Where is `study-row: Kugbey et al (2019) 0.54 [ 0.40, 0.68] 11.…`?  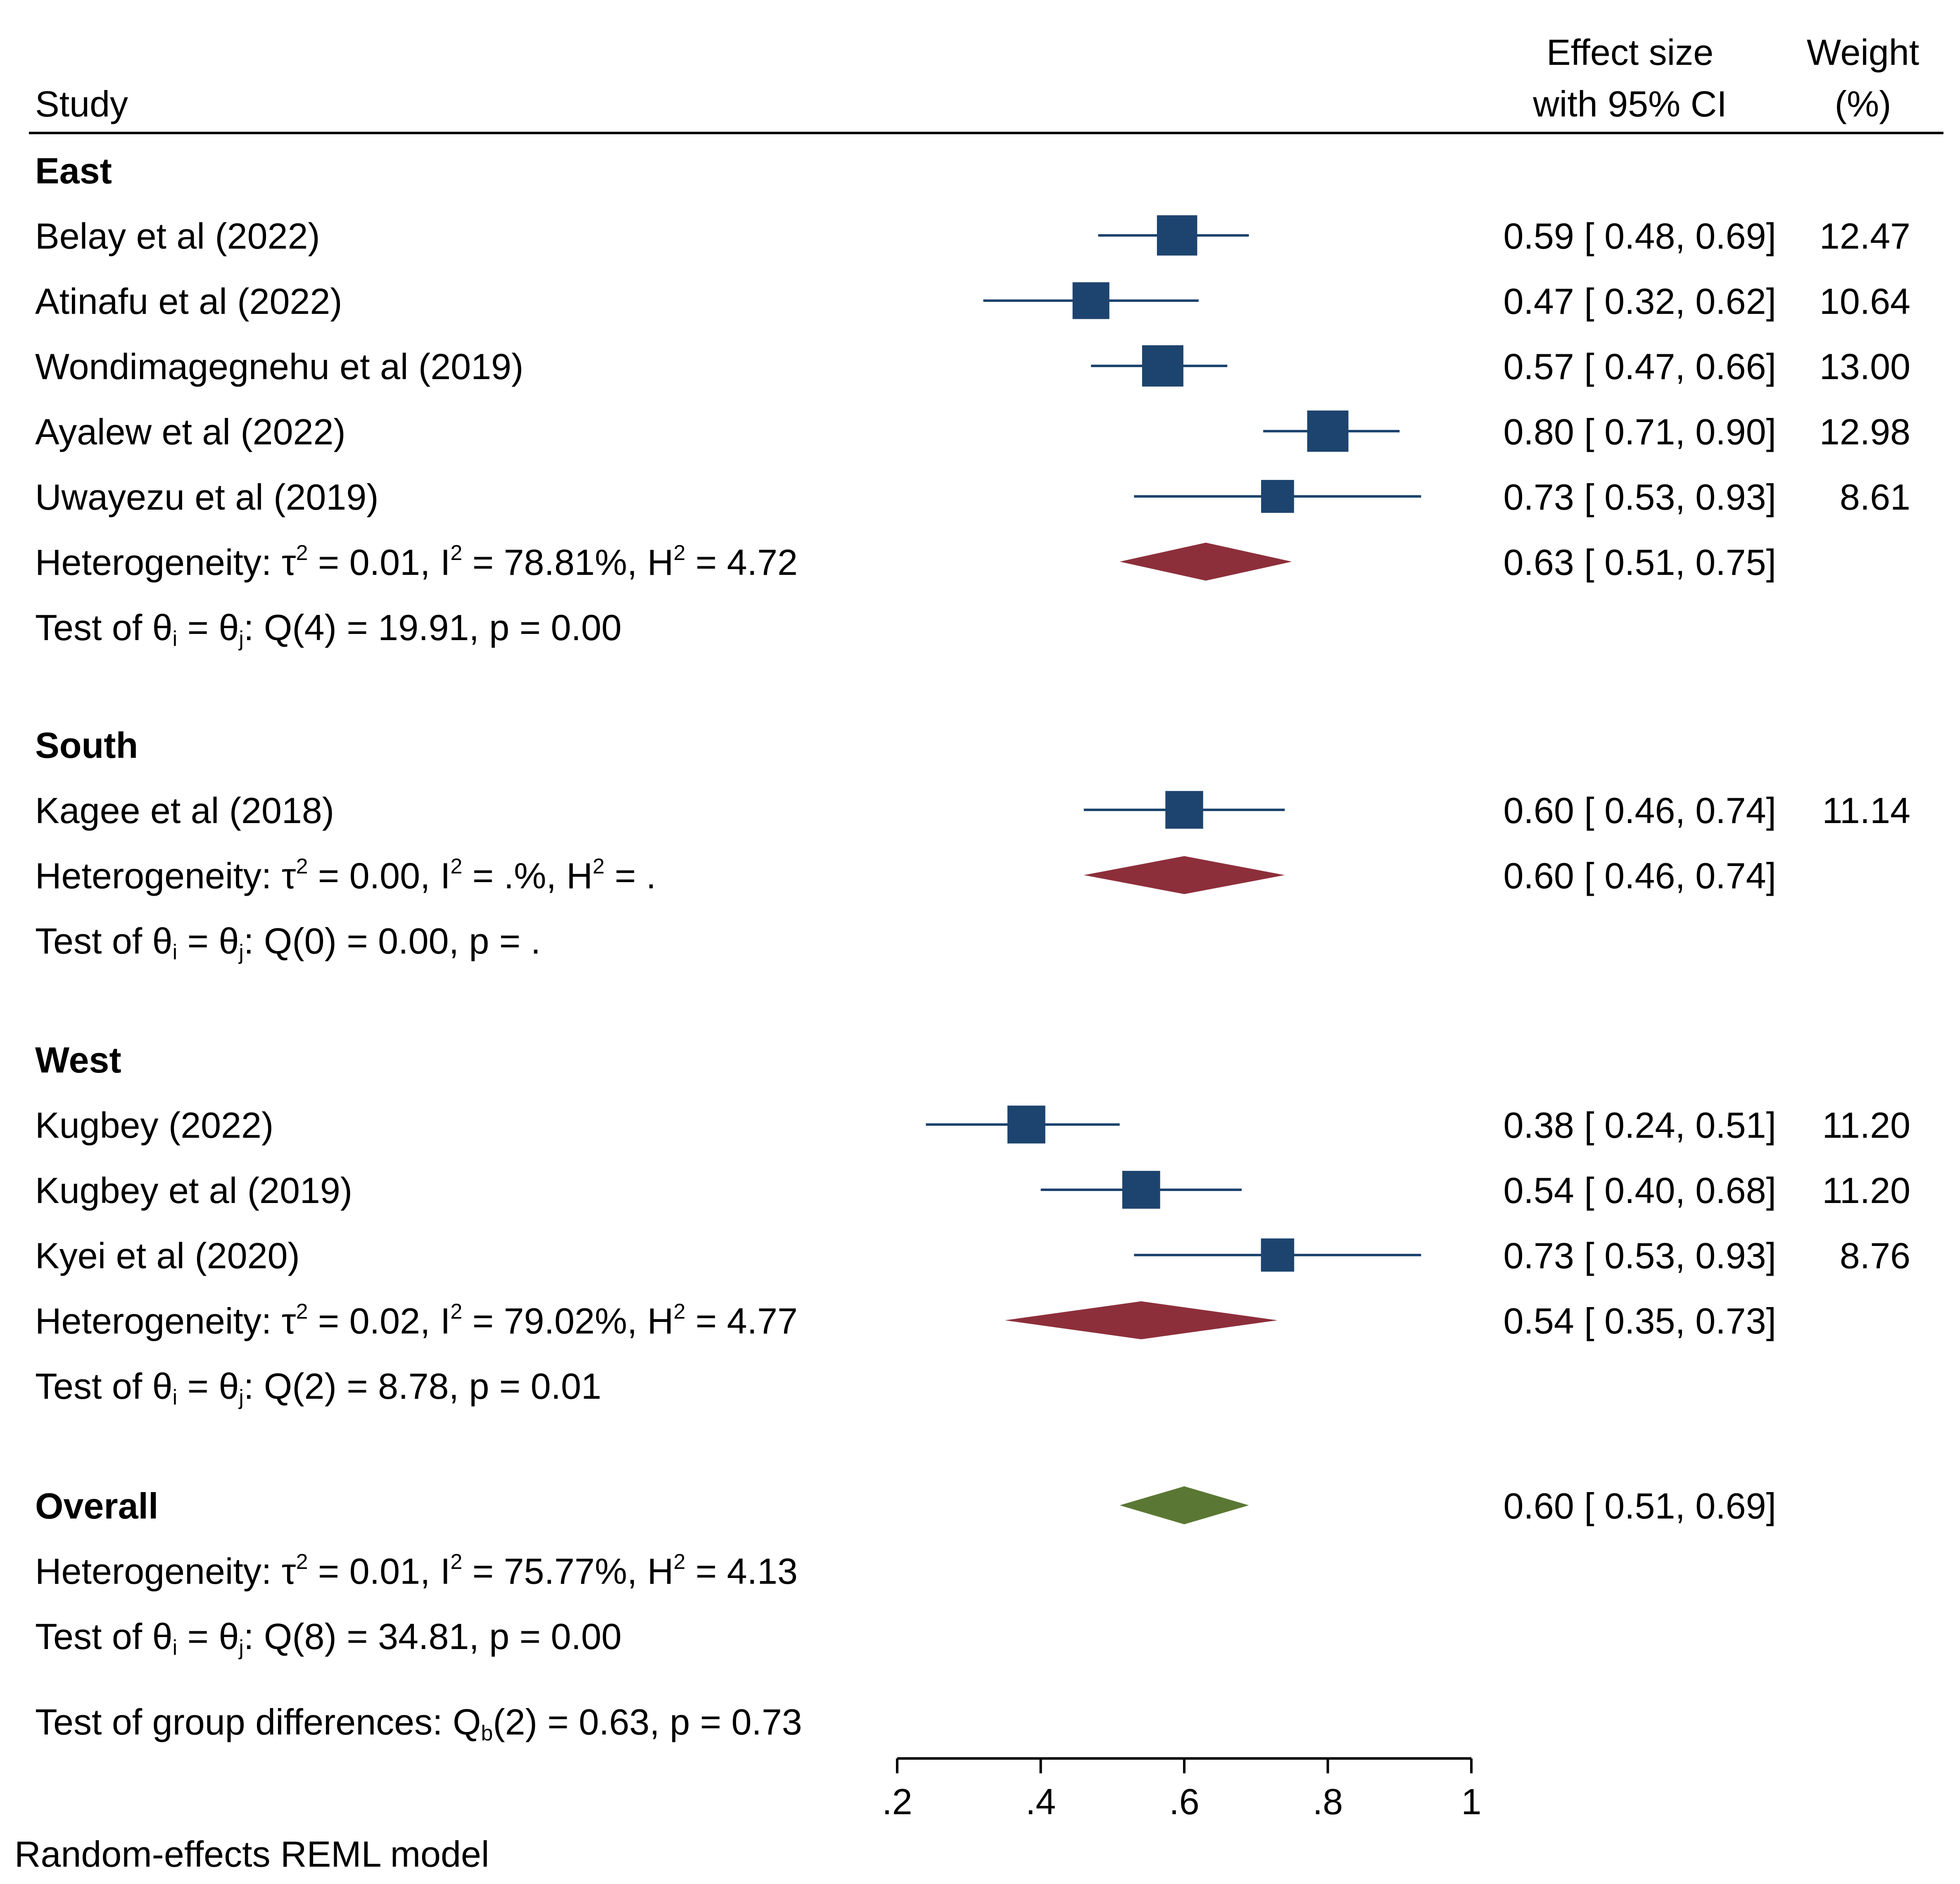 study-row: Kugbey et al (2019) 0.54 [ 0.40, 0.68] 11.… is located at coordinates (973, 1190).